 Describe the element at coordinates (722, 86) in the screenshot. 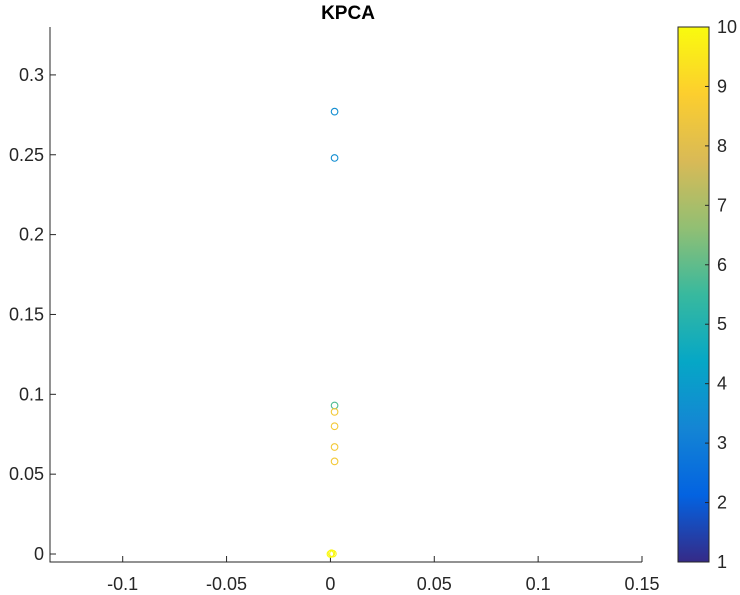

I see `colorbar-tick-label: 9` at that location.